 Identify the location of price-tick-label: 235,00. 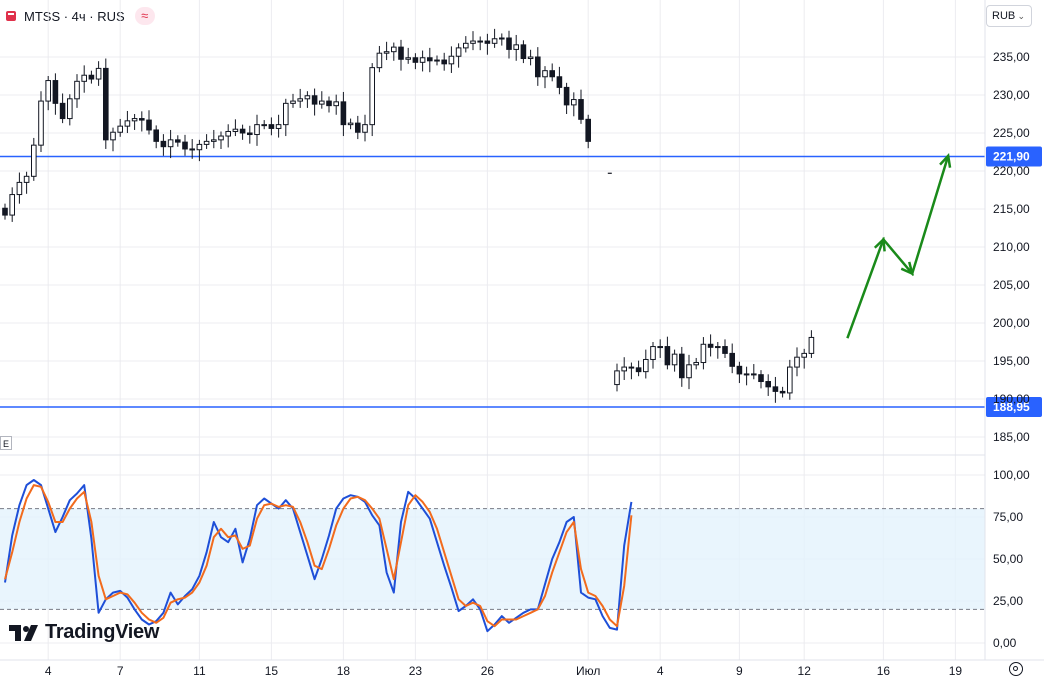
(1011, 57).